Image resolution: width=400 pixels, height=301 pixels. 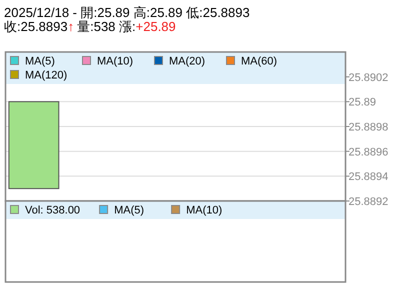 What do you see at coordinates (368, 152) in the screenshot?
I see `y-tick-label: 25.8896` at bounding box center [368, 152].